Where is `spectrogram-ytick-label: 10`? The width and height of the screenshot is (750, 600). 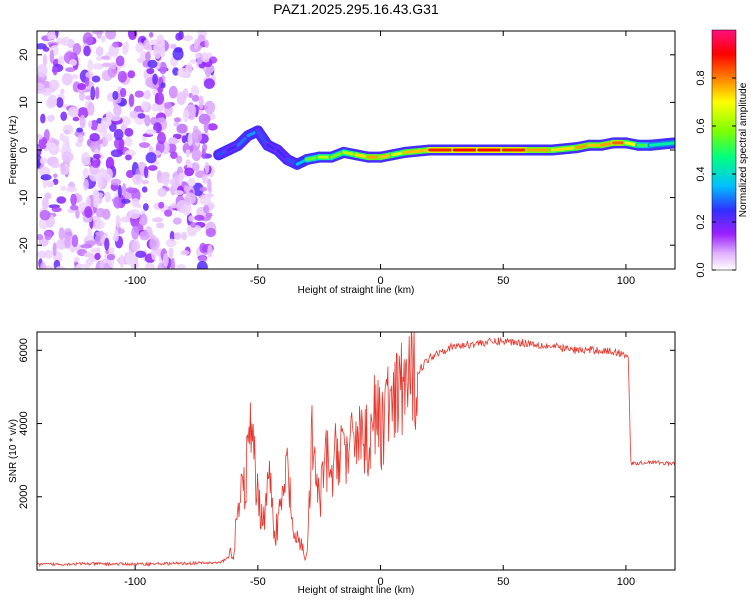 spectrogram-ytick-label: 10 is located at coordinates (24, 102).